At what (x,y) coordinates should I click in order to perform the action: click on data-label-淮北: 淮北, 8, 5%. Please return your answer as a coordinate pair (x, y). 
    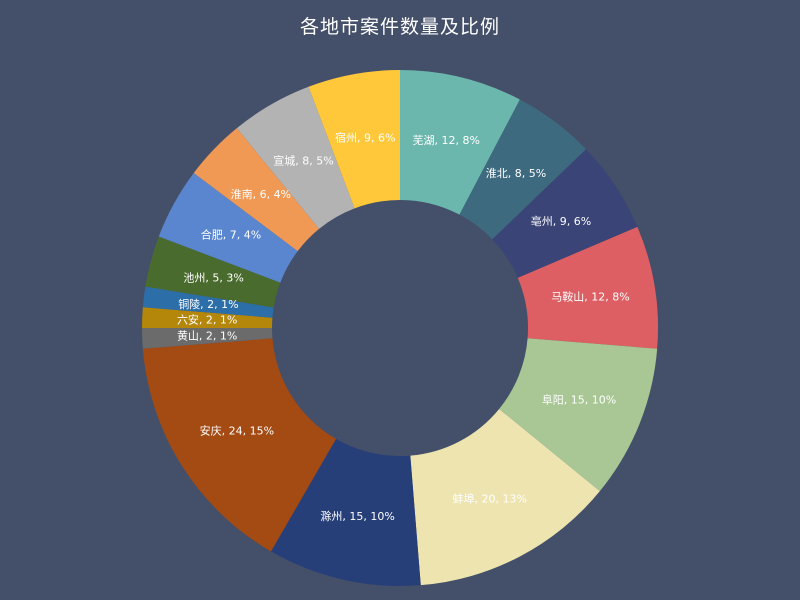
    Looking at the image, I should click on (516, 173).